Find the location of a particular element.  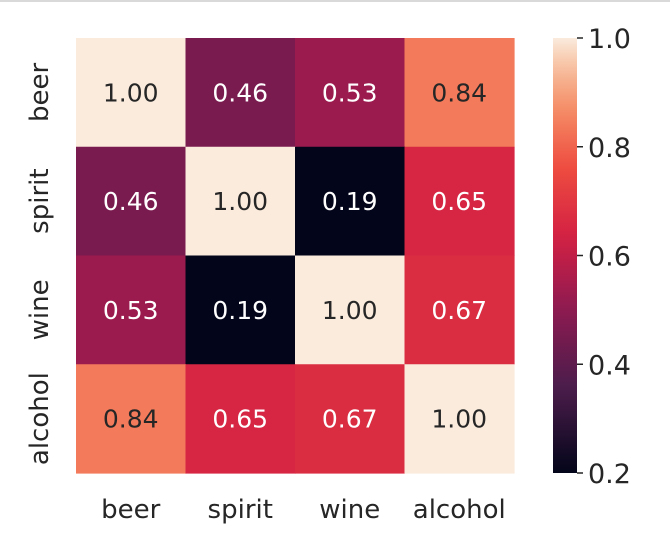

y-tick-label: spirit is located at coordinates (40, 200).